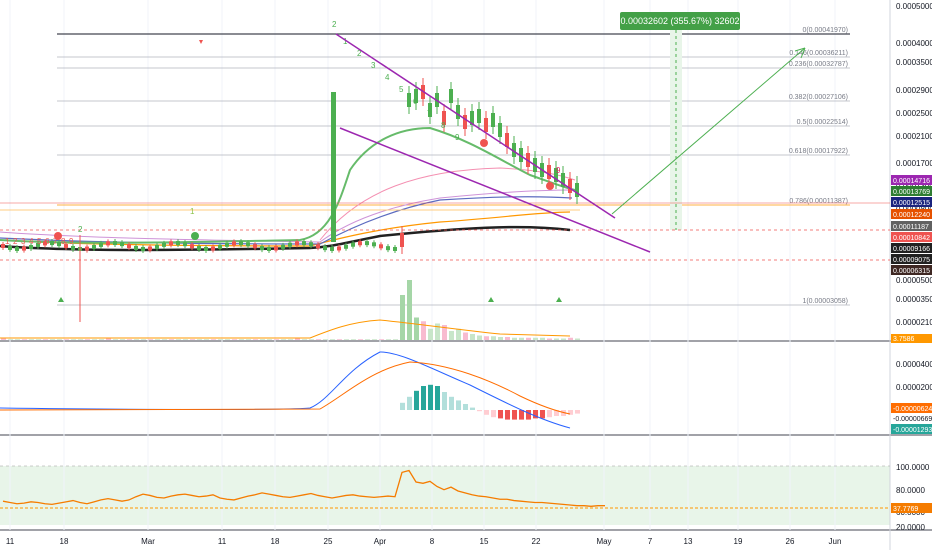  What do you see at coordinates (285, 388) in the screenshot?
I see `macd-signal-line` at bounding box center [285, 388].